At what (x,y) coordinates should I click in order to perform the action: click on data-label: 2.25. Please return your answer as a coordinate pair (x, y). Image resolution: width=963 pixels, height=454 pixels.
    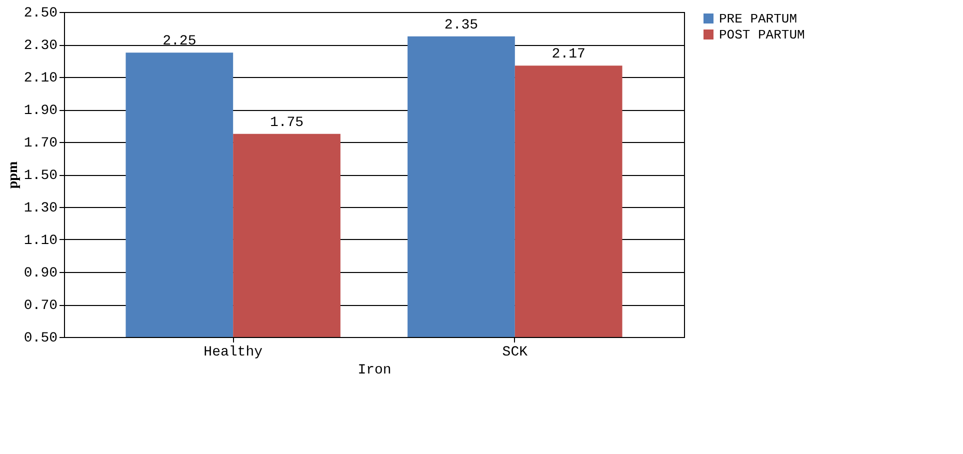
    Looking at the image, I should click on (179, 42).